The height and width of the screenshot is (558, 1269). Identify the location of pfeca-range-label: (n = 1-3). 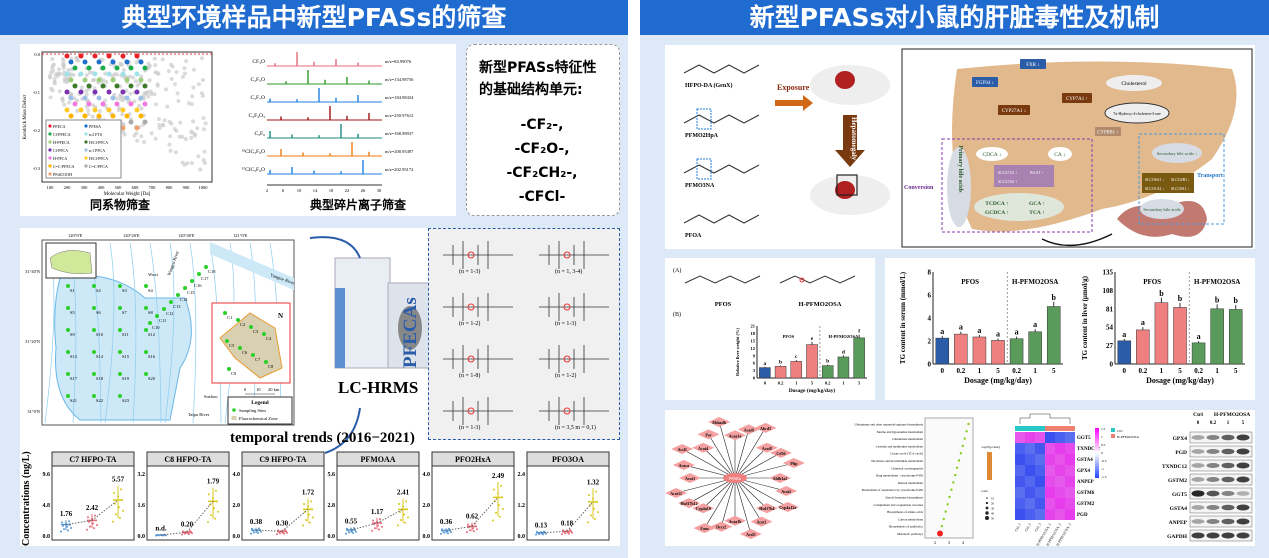
(566, 324).